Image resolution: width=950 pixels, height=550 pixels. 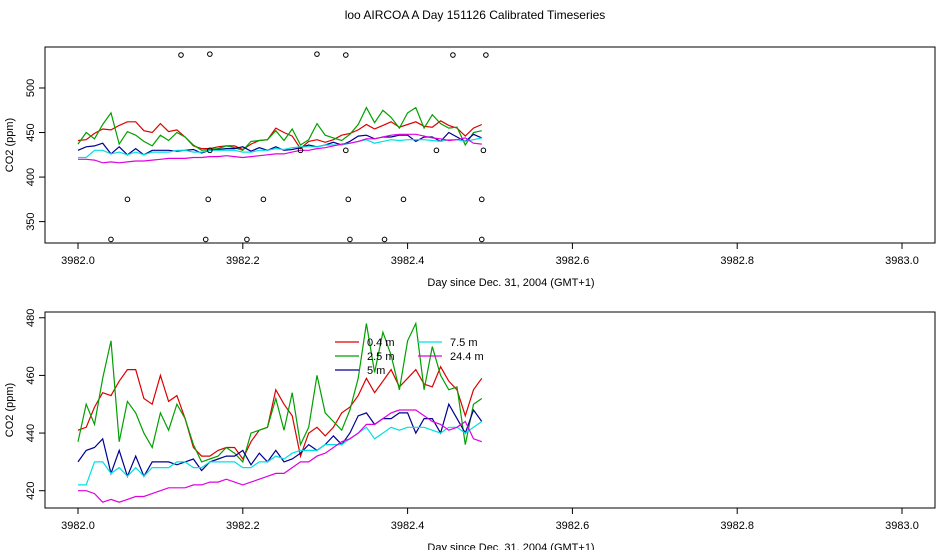 What do you see at coordinates (510, 546) in the screenshot?
I see `bottom-x-axis-label: Day since Dec. 31, 2004 (GMT+1)` at bounding box center [510, 546].